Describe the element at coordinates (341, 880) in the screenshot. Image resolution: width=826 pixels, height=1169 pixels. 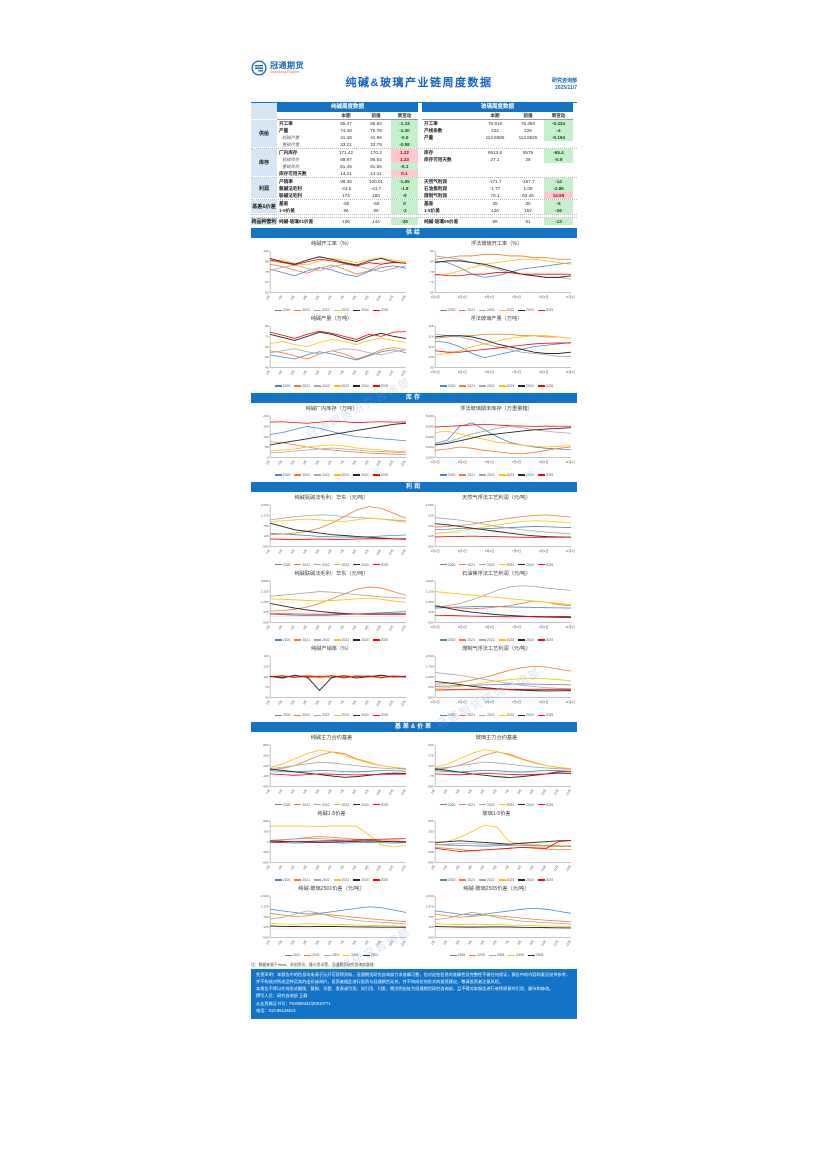
I see `legend-item: 2023` at that location.